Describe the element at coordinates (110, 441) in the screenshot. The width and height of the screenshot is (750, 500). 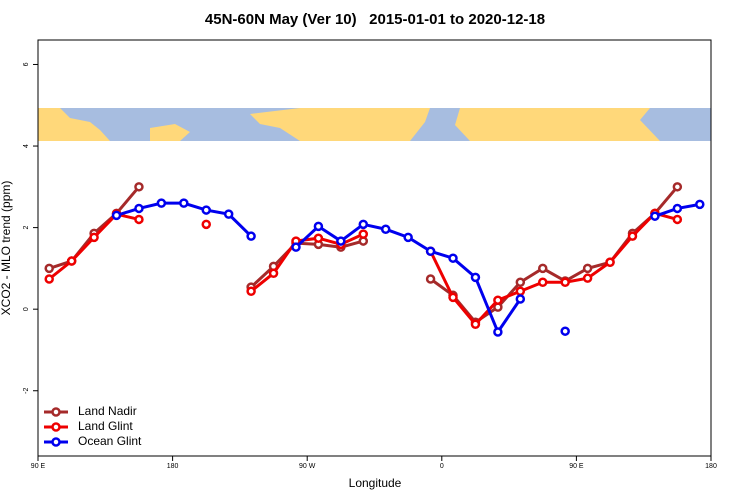
I see `legend-label: Ocean Glint` at that location.